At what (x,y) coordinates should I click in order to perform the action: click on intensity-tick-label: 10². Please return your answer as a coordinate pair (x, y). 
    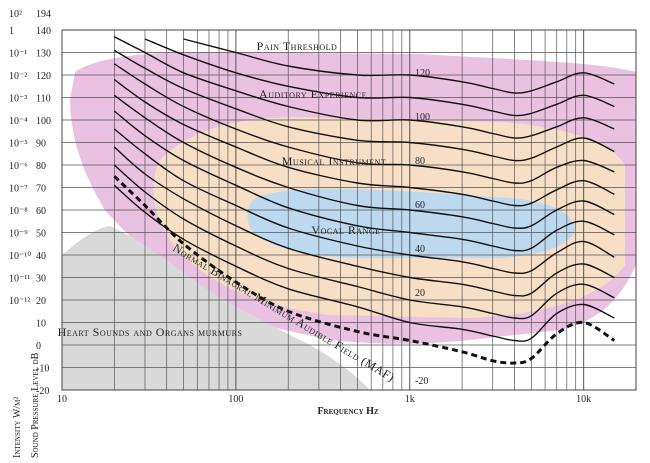
    Looking at the image, I should click on (15, 14).